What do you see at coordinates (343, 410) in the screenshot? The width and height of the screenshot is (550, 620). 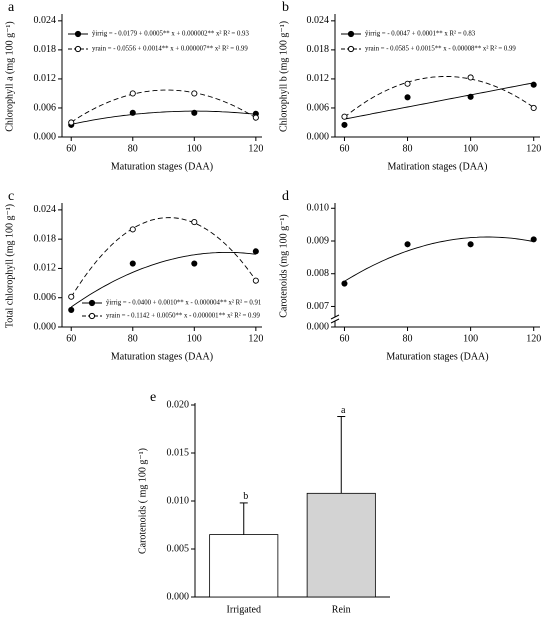 I see `significance-letter: a` at bounding box center [343, 410].